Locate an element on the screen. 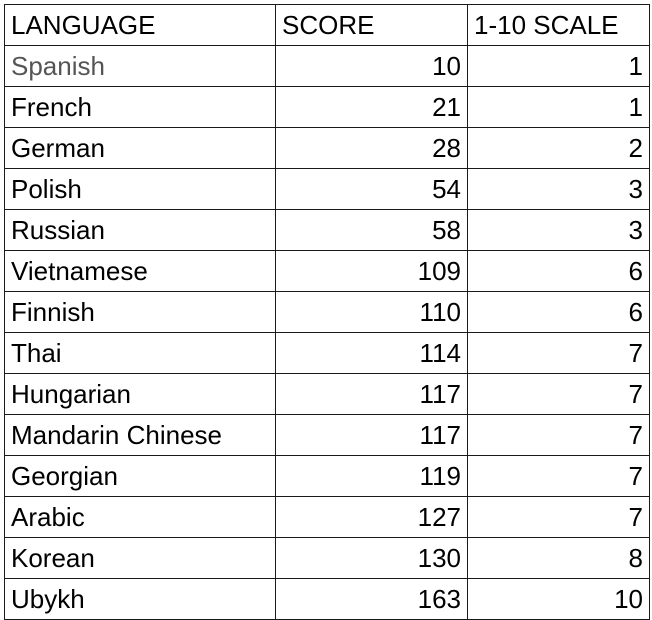 The image size is (652, 620). table-row: Russian 58 3 is located at coordinates (327, 230).